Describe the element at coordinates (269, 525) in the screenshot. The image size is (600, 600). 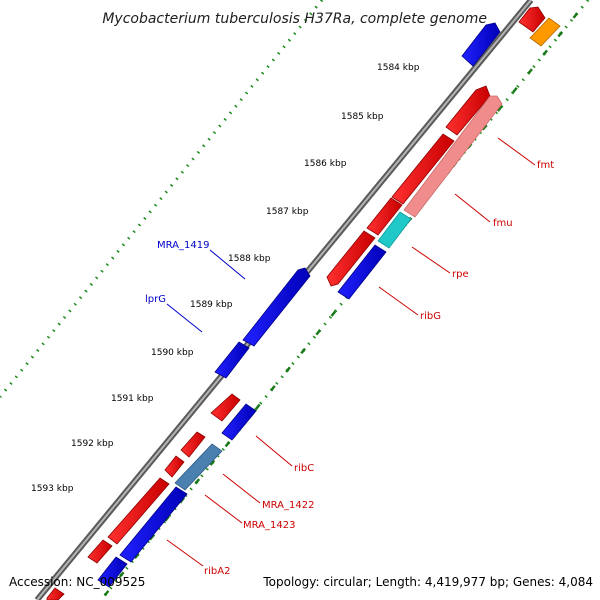
I see `gene-label-mra1423: MRA_1423` at that location.